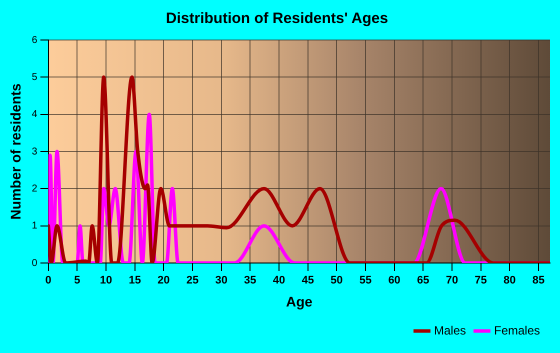 Image resolution: width=560 pixels, height=353 pixels. What do you see at coordinates (480, 280) in the screenshot?
I see `x-tick-label: 75` at bounding box center [480, 280].